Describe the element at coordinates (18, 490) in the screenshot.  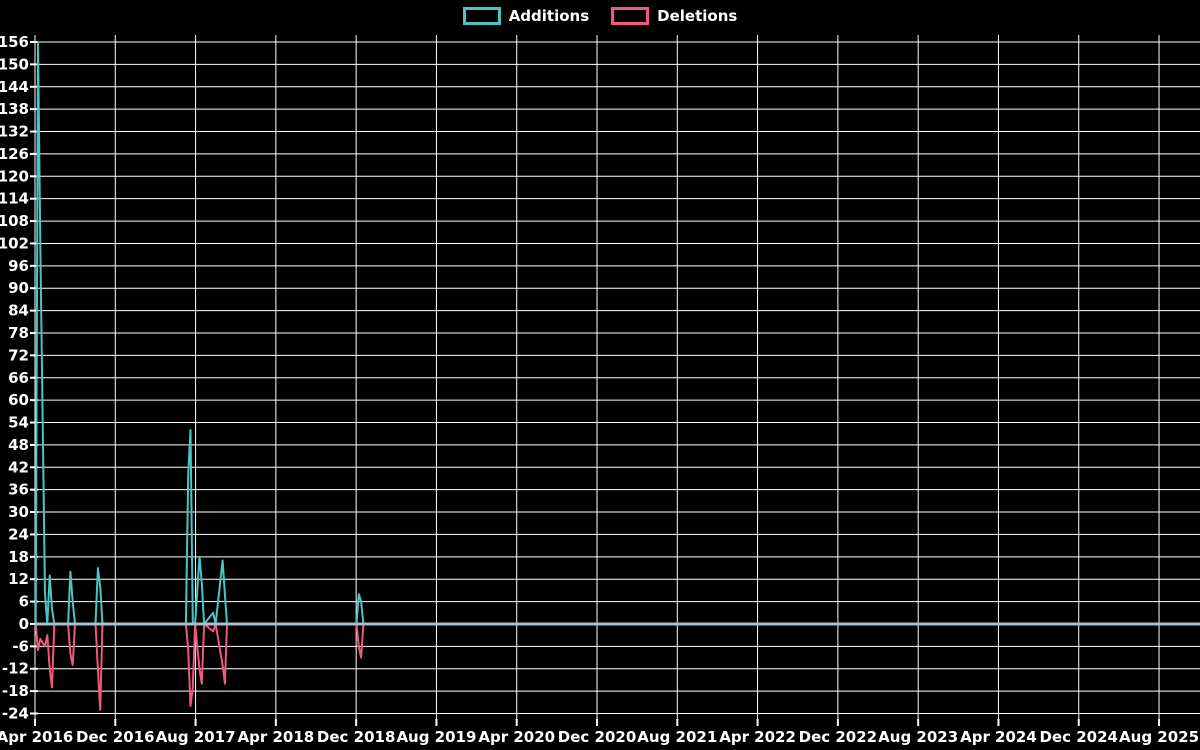
I see `y-axis-tick-label: 36` at that location.